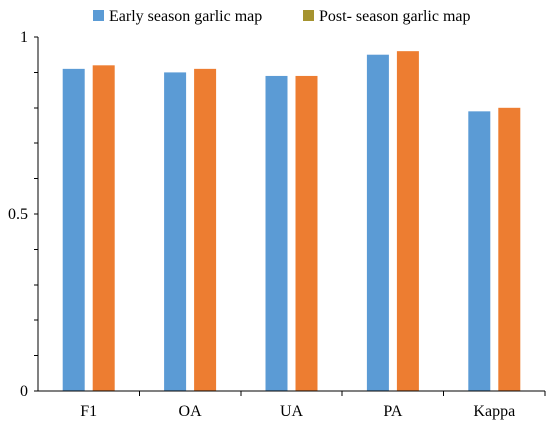 This screenshot has width=550, height=425. Describe the element at coordinates (509, 249) in the screenshot. I see `bar-post-kappa` at that location.